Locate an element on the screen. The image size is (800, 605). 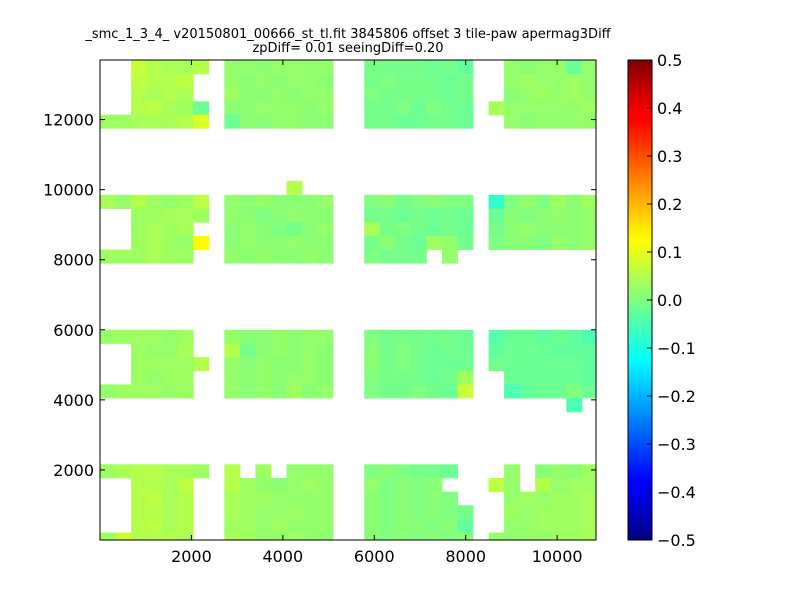
colorbar-axis: 0.5 0.4 0.3 0.2 0.1 0.0 −0.1 −0.2 −0.3 −0.4 −0.5 is located at coordinates (671, 300).